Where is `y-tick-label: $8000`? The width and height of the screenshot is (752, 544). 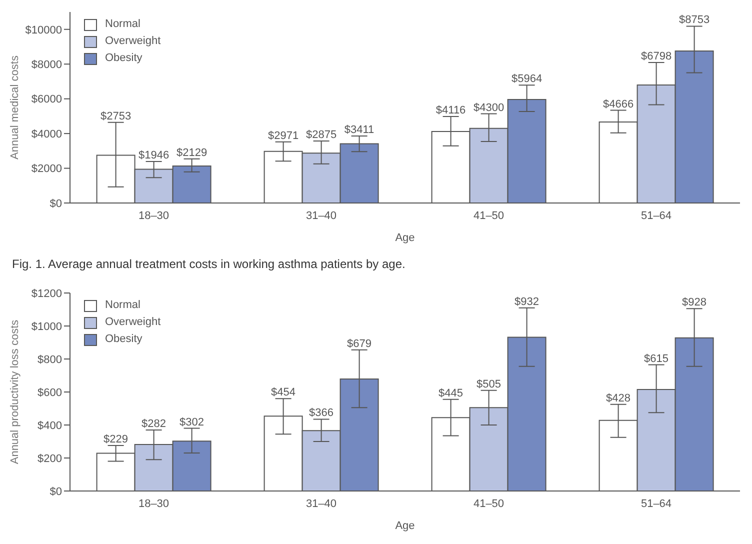
y-tick-label: $8000 is located at coordinates (46, 64).